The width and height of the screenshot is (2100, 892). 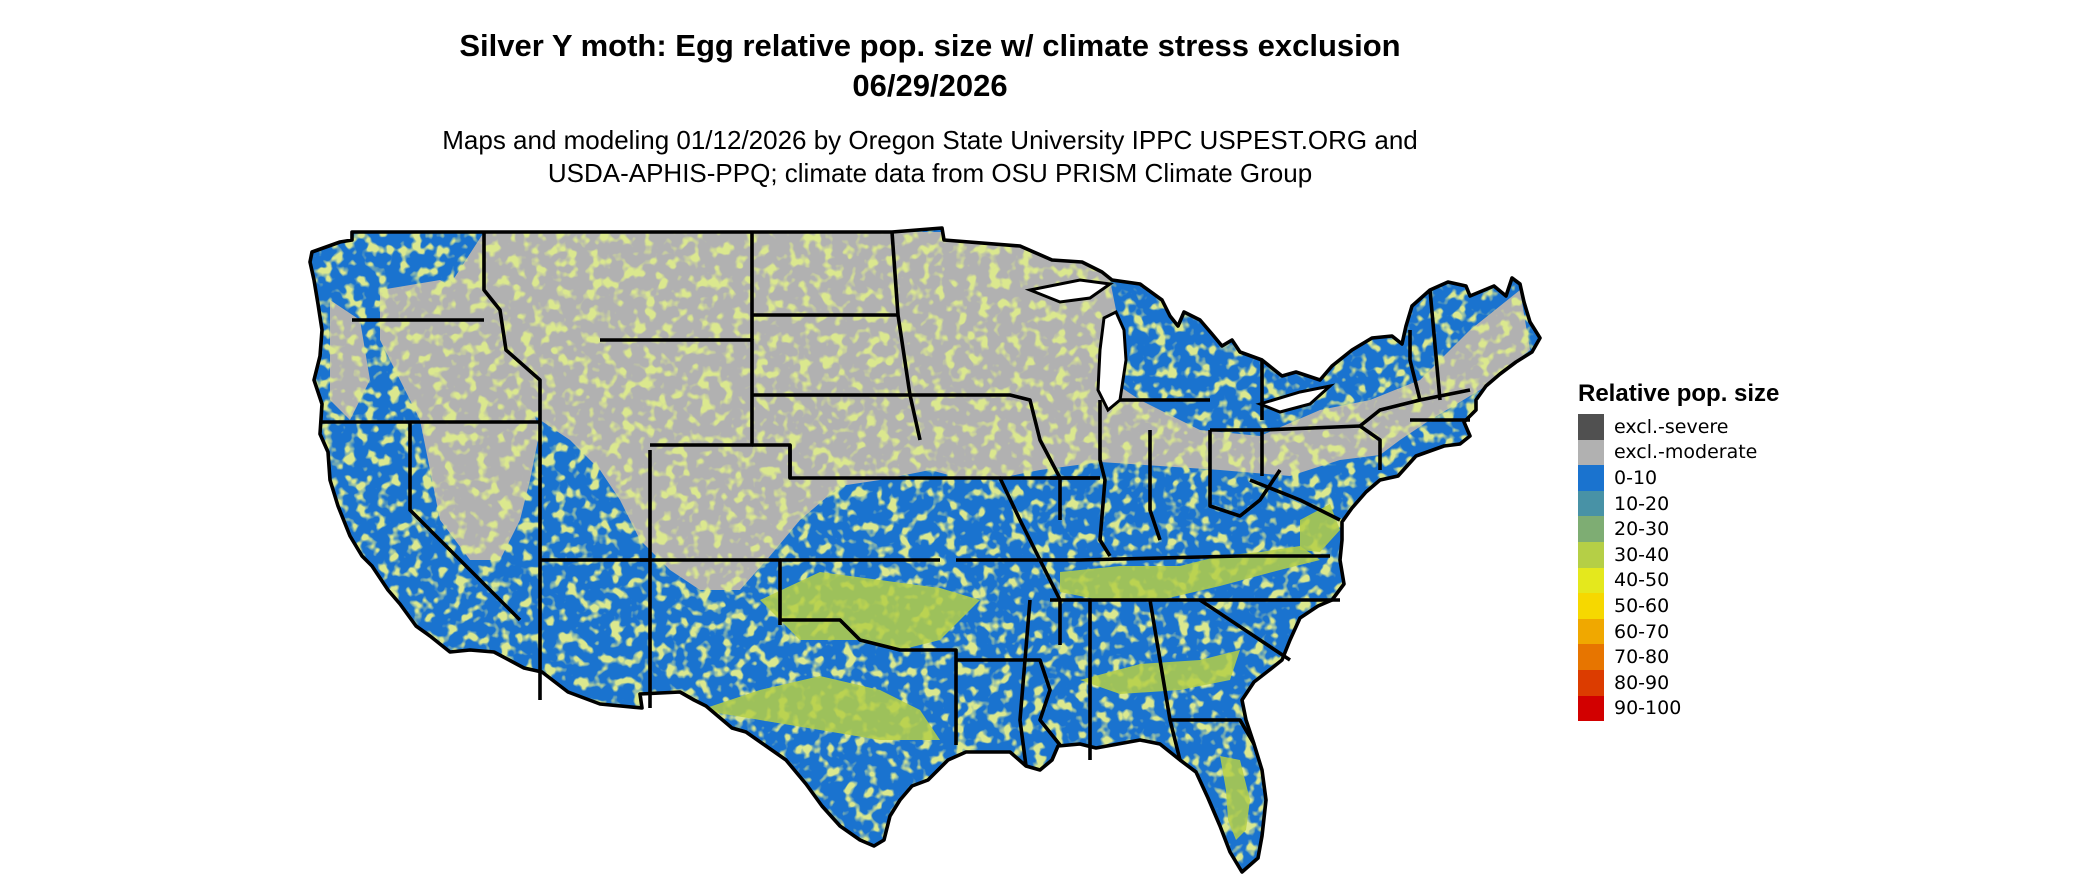 What do you see at coordinates (1642, 657) in the screenshot?
I see `legend-label: 70-80` at bounding box center [1642, 657].